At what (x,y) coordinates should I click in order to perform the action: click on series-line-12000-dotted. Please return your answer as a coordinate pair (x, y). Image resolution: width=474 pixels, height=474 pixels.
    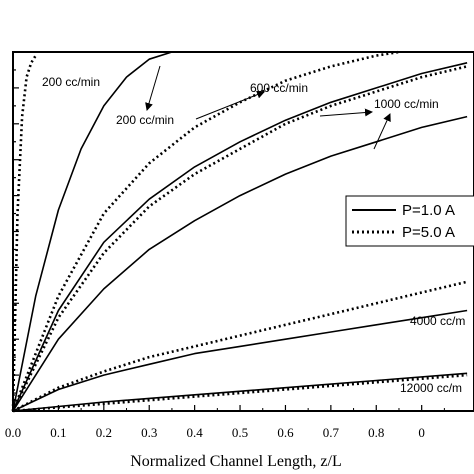
    Looking at the image, I should click on (240, 393).